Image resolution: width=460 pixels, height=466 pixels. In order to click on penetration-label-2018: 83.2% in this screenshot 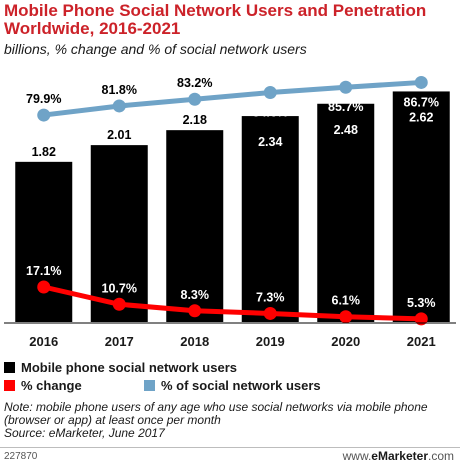, I will do `click(194, 83)`.